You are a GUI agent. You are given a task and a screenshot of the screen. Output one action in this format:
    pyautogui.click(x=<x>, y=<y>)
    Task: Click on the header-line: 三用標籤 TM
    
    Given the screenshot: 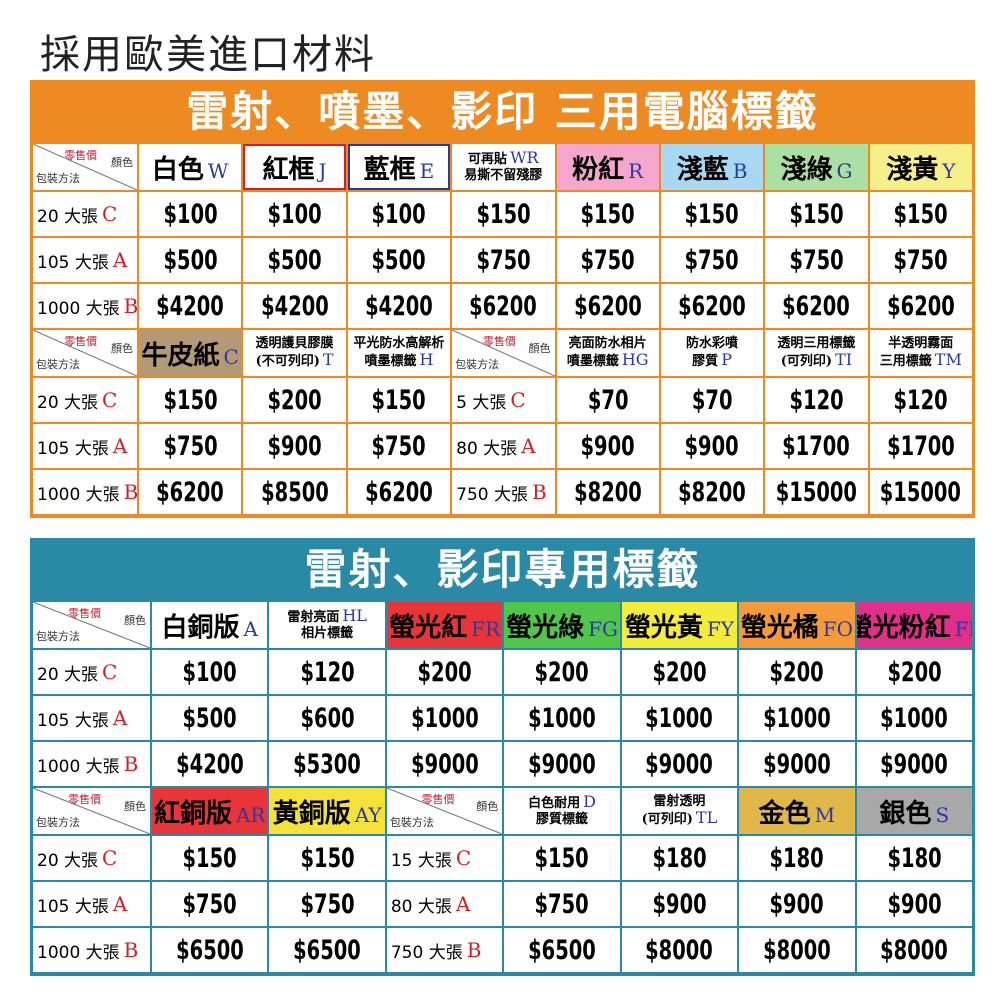 What is the action you would take?
    pyautogui.click(x=921, y=361)
    